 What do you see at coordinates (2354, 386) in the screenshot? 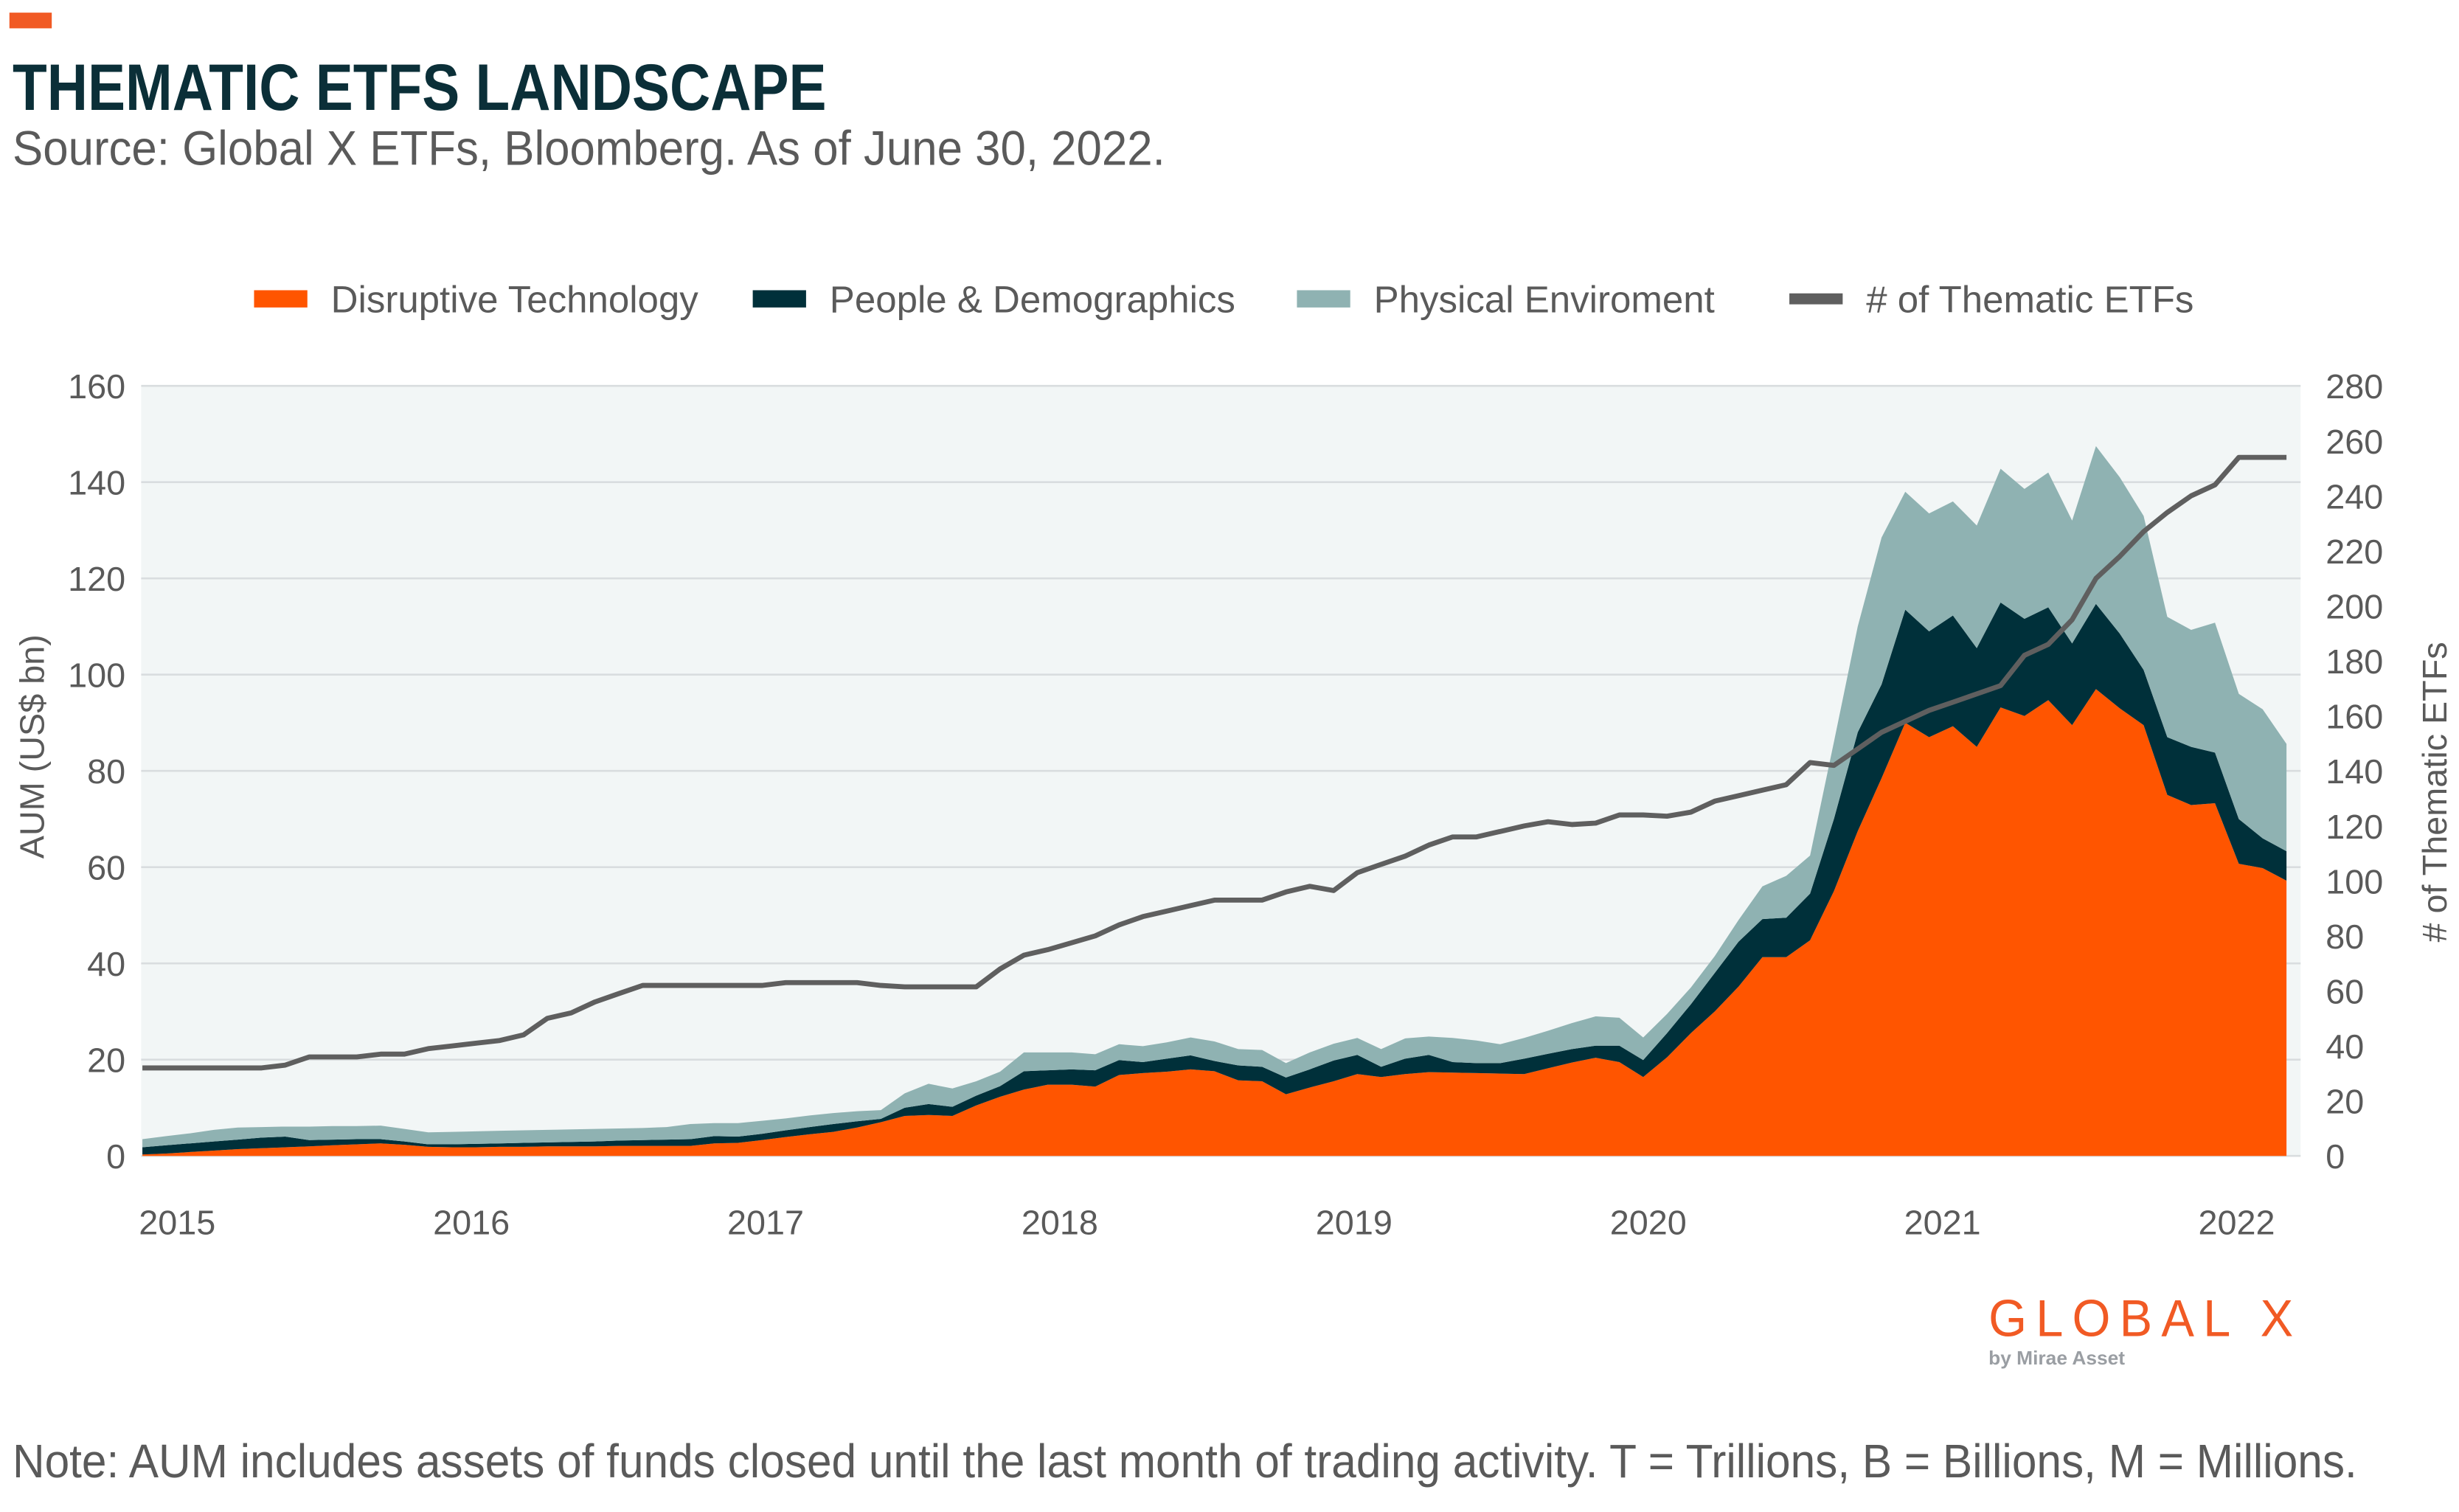
I see `right-tick-label: 280` at bounding box center [2354, 386].